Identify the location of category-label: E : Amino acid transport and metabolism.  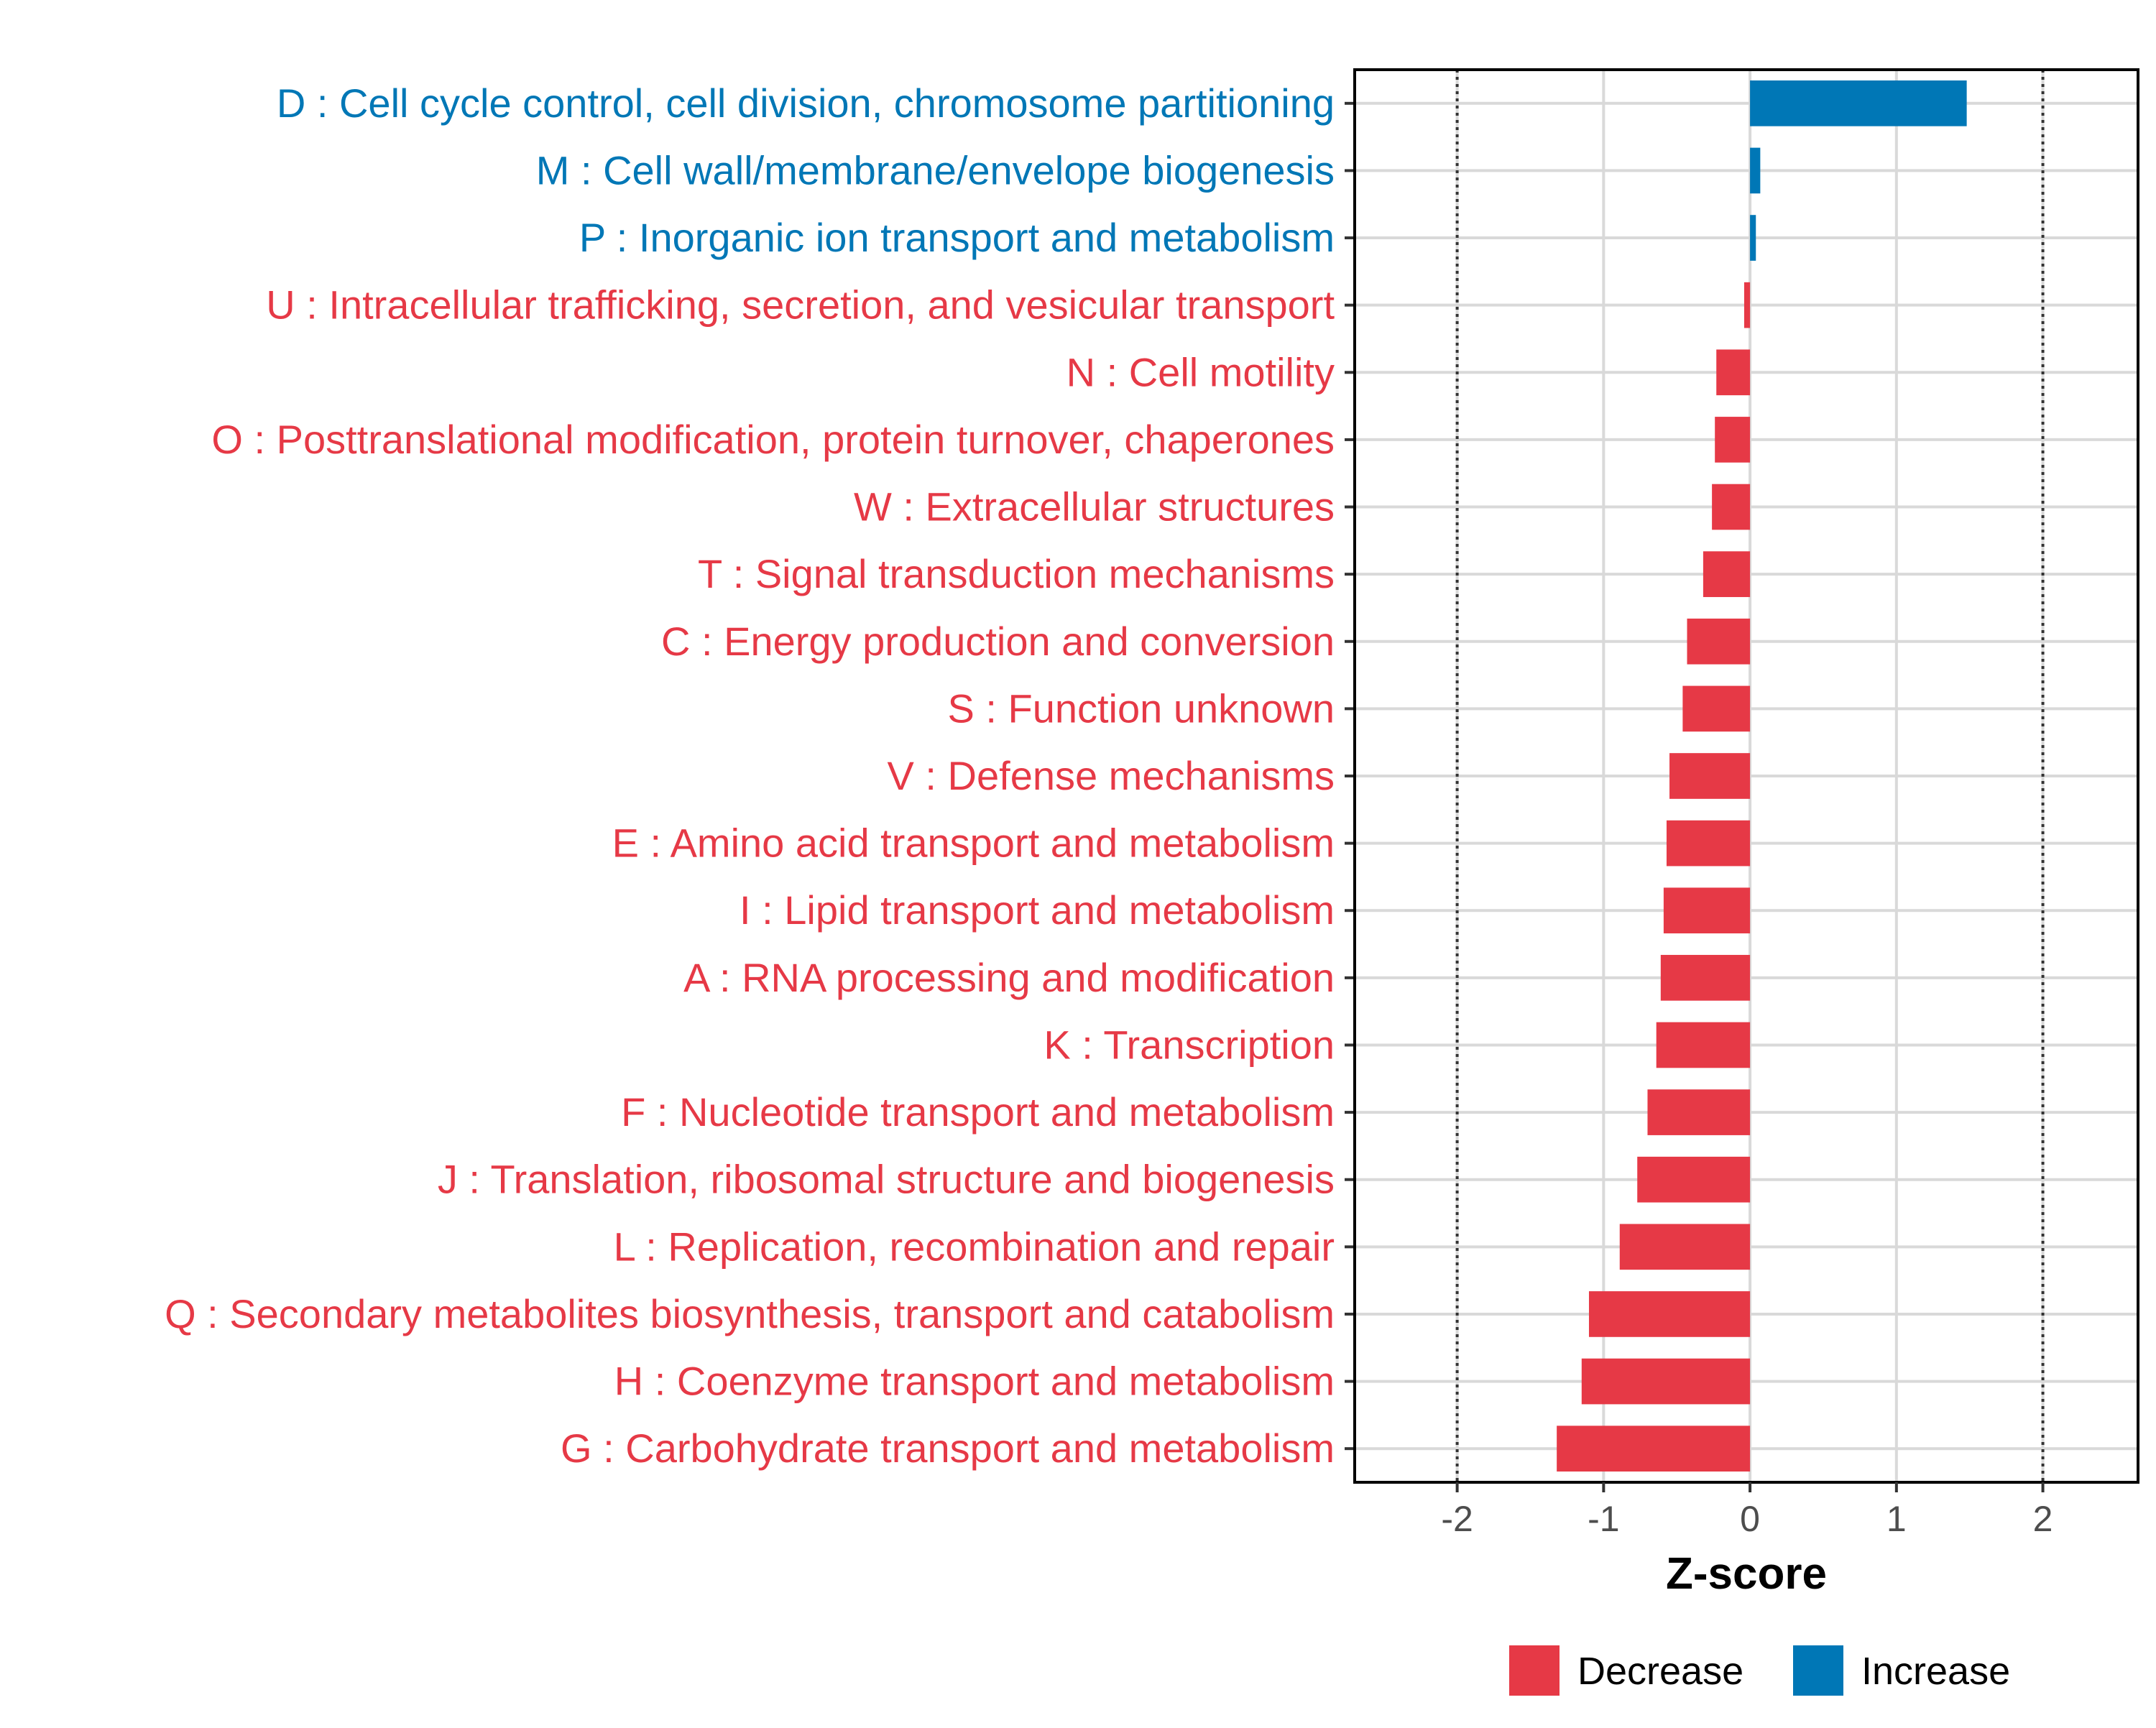
(974, 844).